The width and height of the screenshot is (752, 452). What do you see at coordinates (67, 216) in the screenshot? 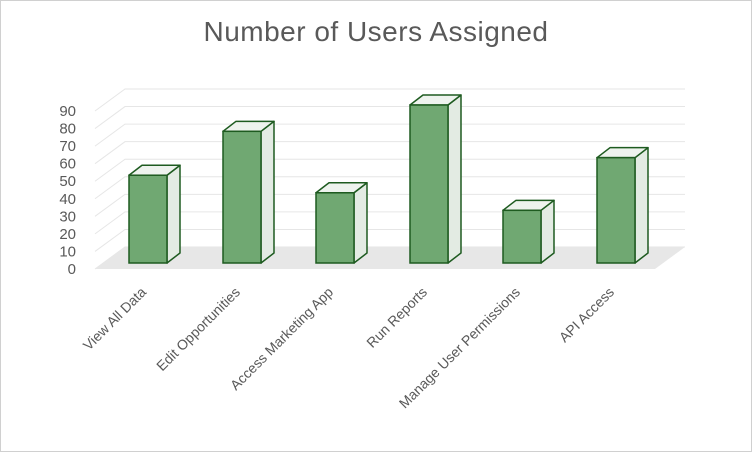
I see `y-tick-label: 30` at bounding box center [67, 216].